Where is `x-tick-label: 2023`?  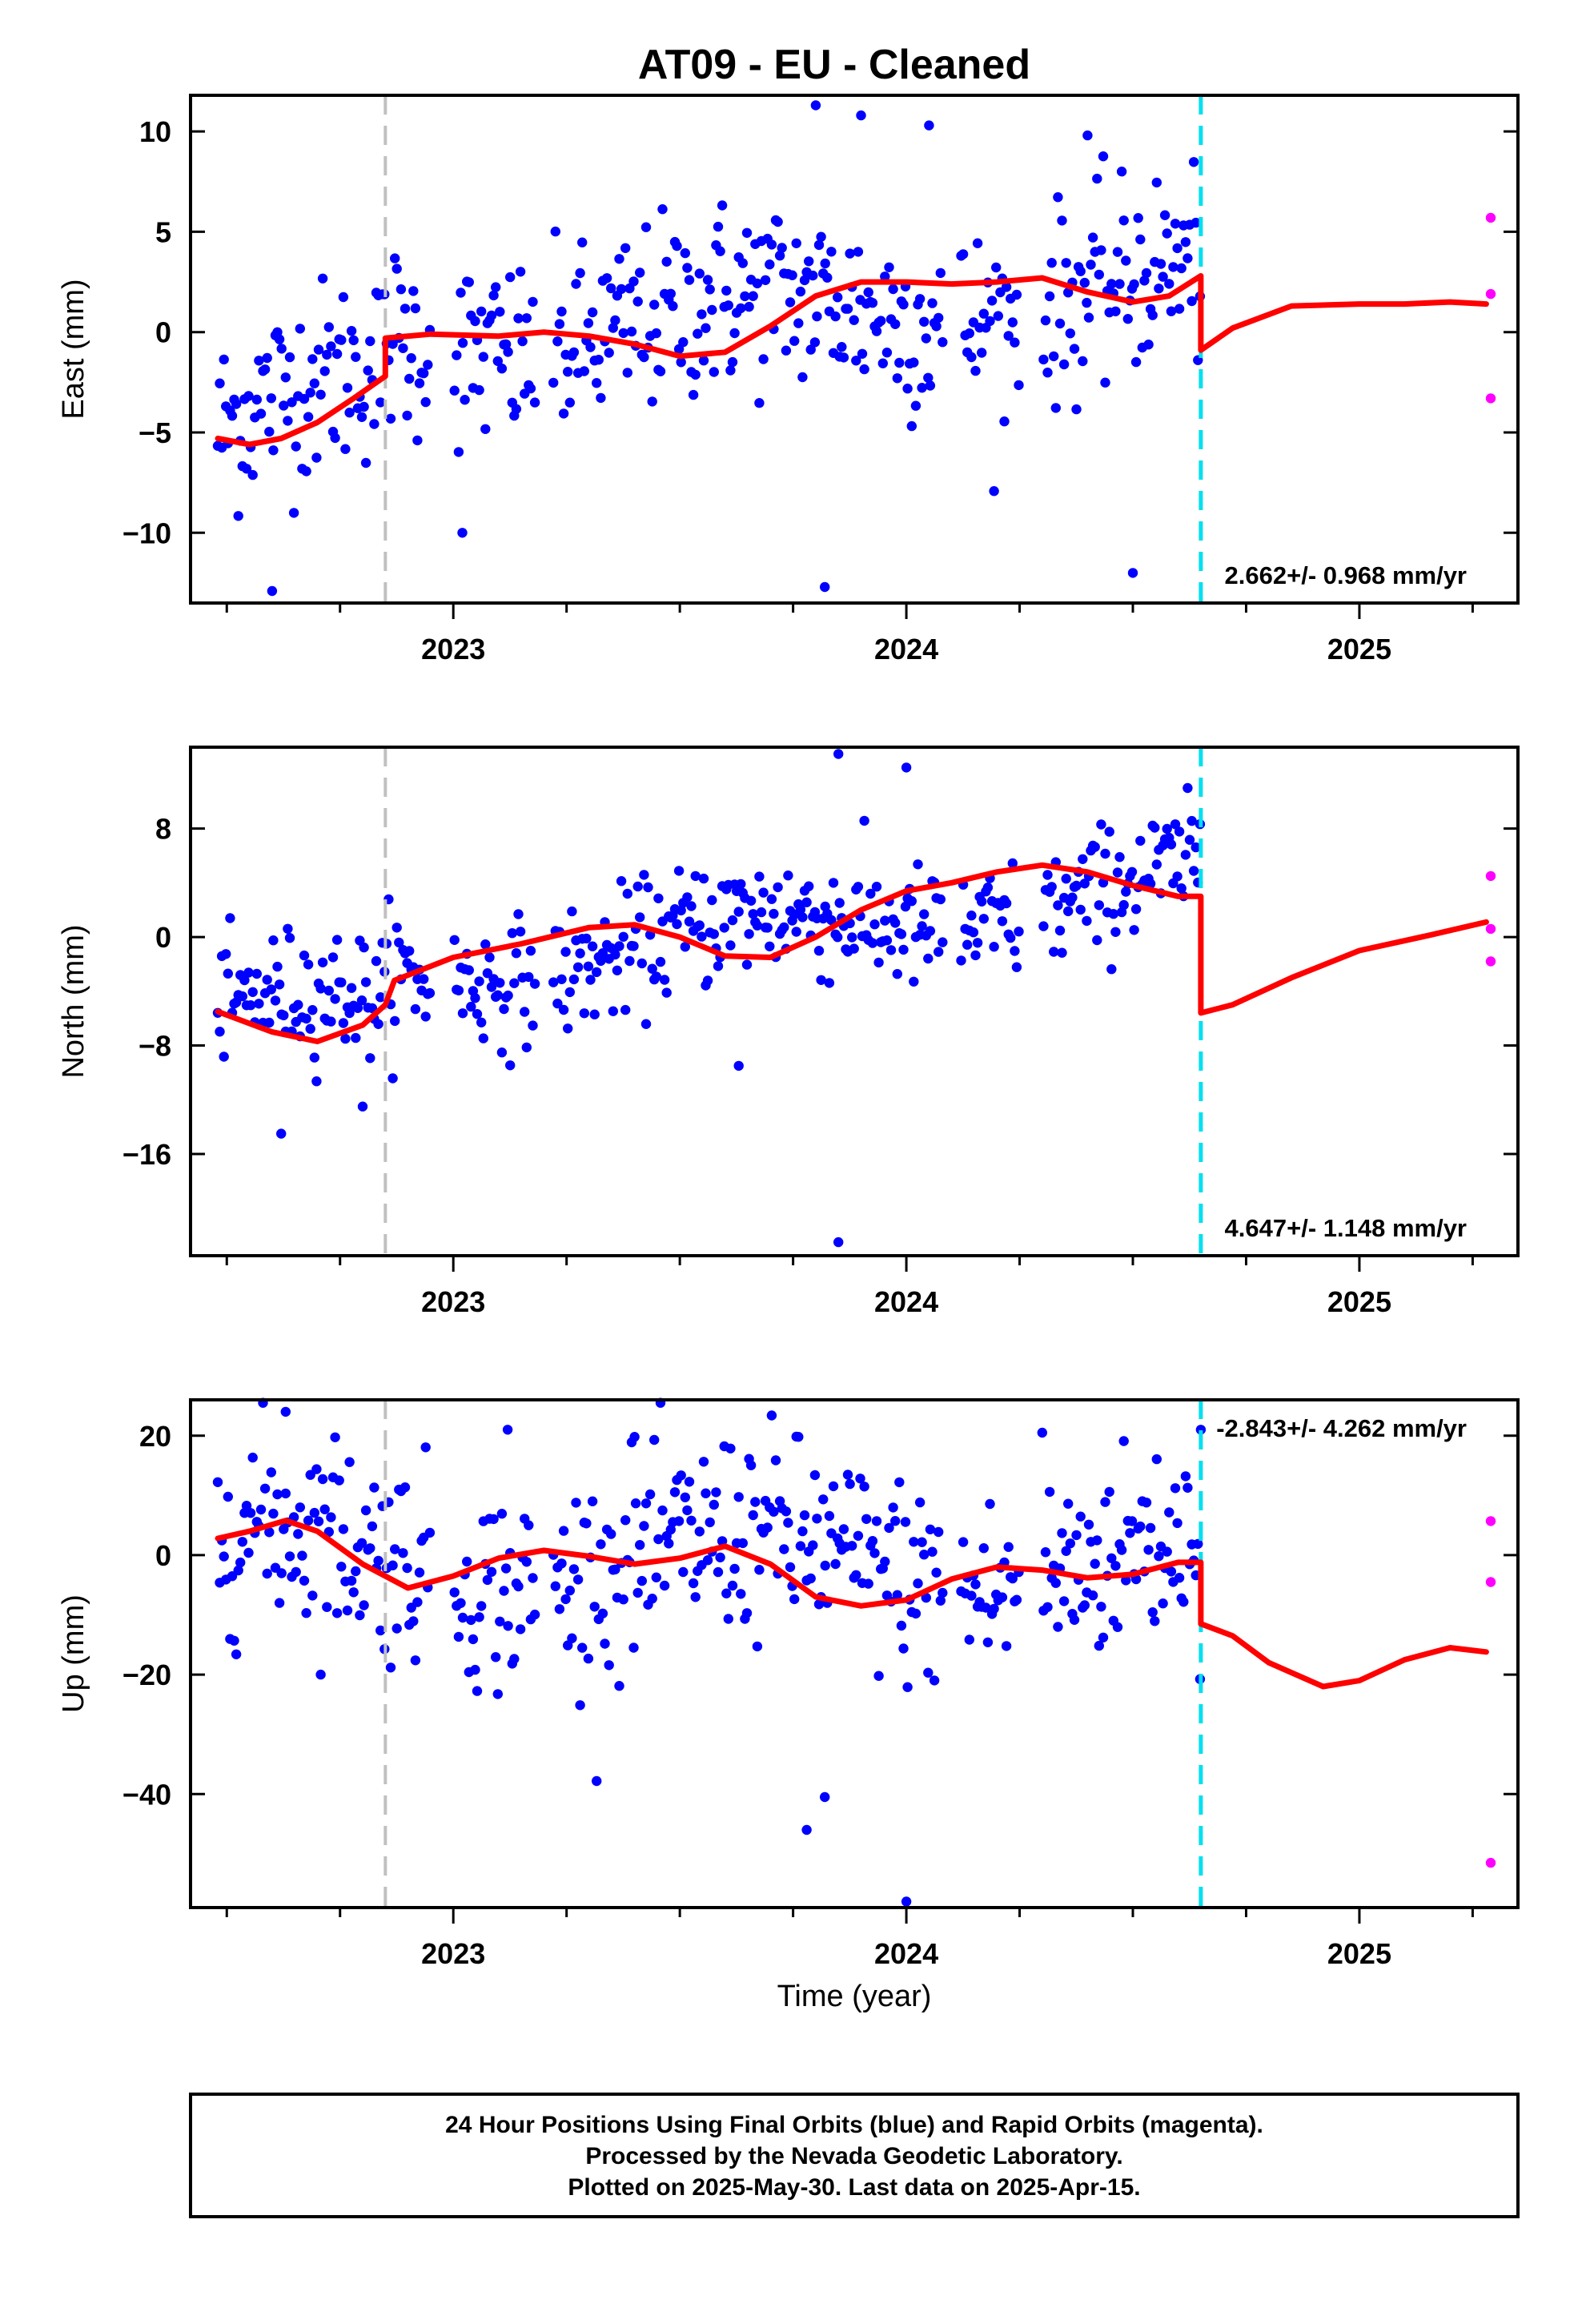
x-tick-label: 2023 is located at coordinates (453, 1953).